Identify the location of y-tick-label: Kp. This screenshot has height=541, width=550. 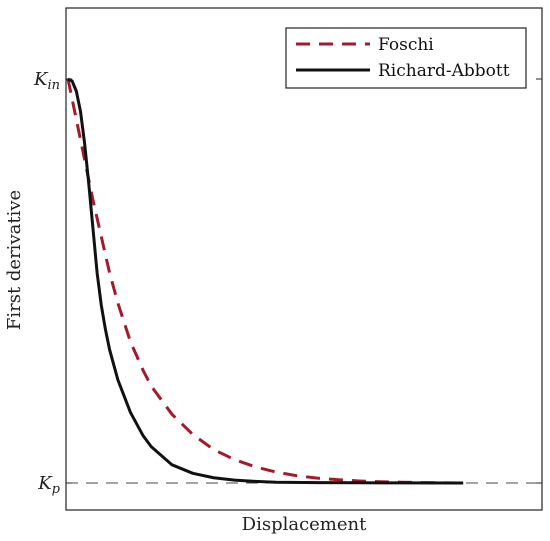
(48, 485).